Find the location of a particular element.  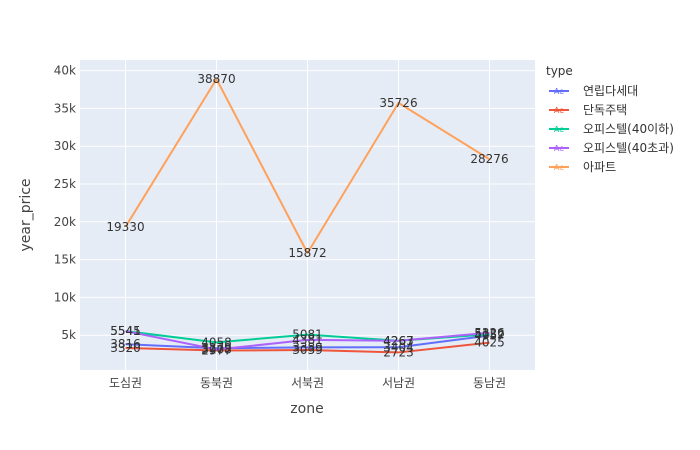

data-label: 35726 is located at coordinates (398, 103).